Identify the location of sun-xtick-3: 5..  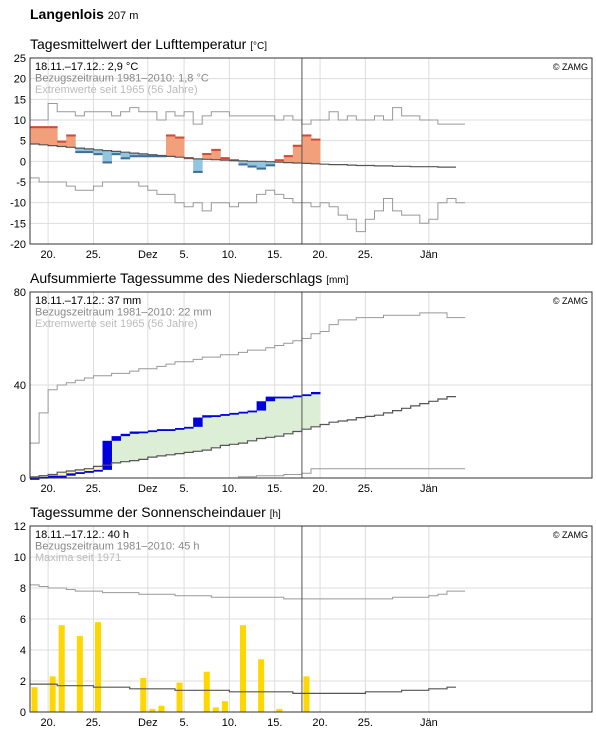
(184, 723).